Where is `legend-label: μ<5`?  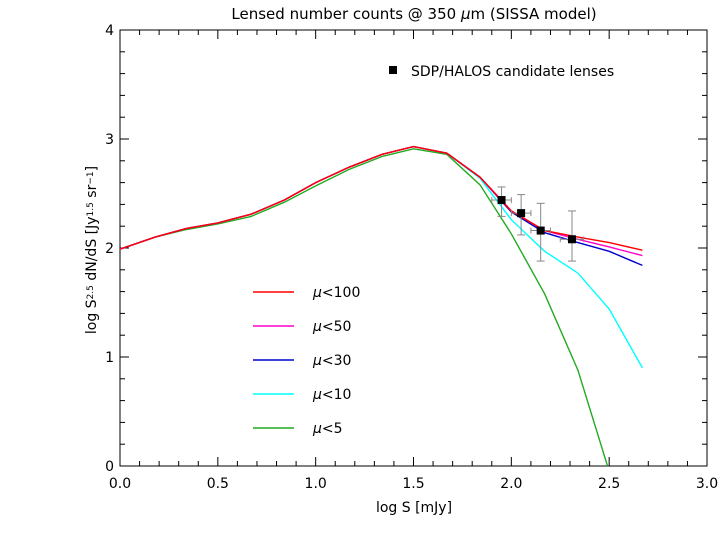 legend-label: μ<5 is located at coordinates (327, 429).